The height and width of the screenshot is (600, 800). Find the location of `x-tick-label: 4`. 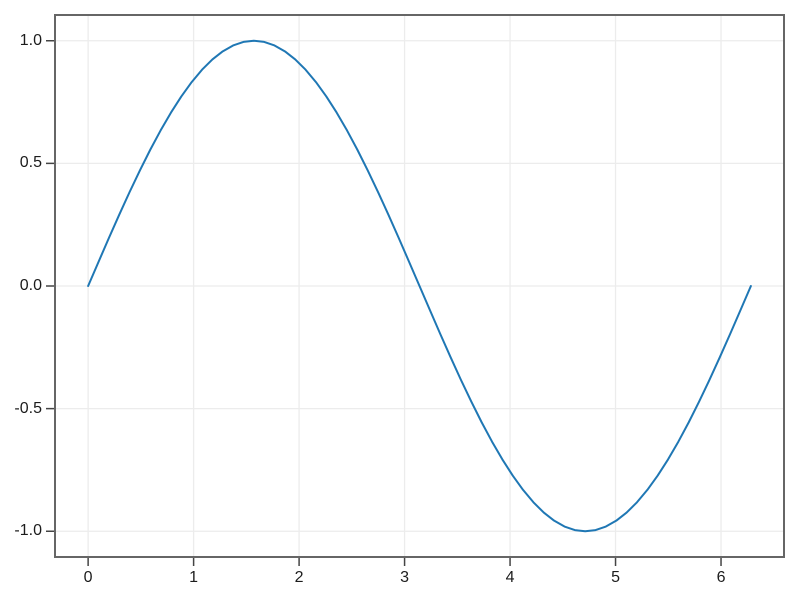

x-tick-label: 4 is located at coordinates (510, 577).